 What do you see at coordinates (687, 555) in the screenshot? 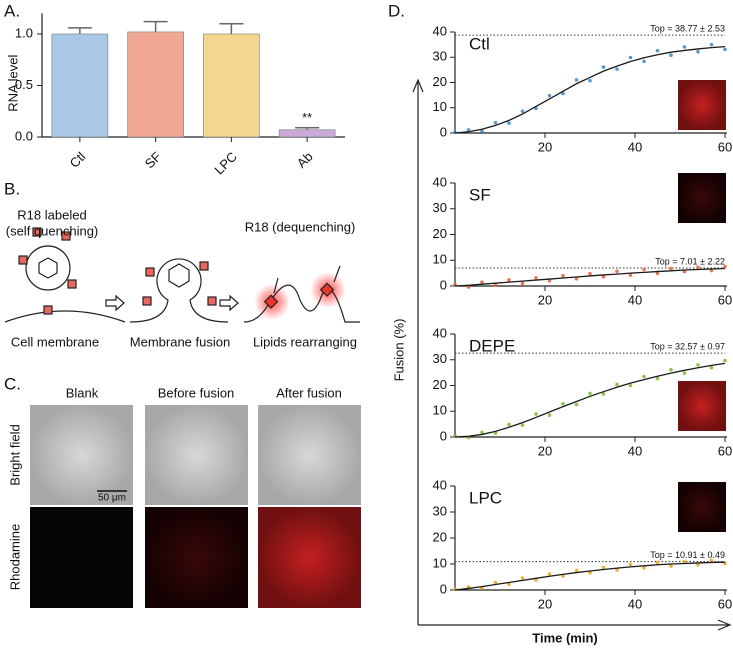
I see `top-label: Top = 10.91 ± 0.49` at bounding box center [687, 555].